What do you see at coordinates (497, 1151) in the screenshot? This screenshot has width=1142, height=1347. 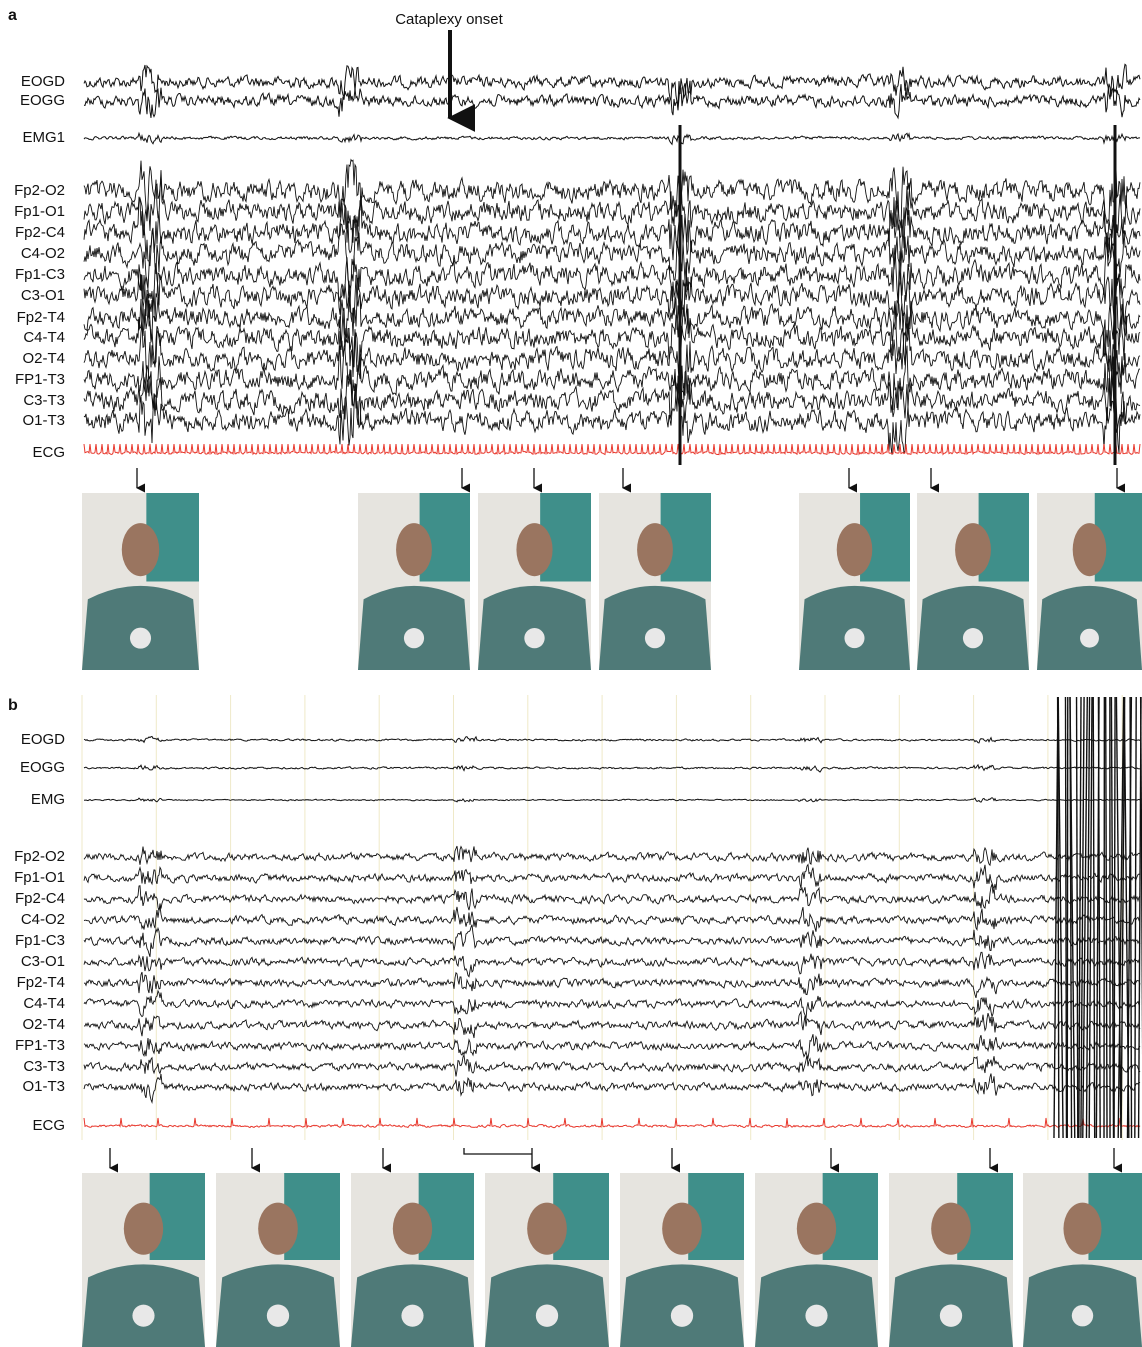 I see `bracket` at bounding box center [497, 1151].